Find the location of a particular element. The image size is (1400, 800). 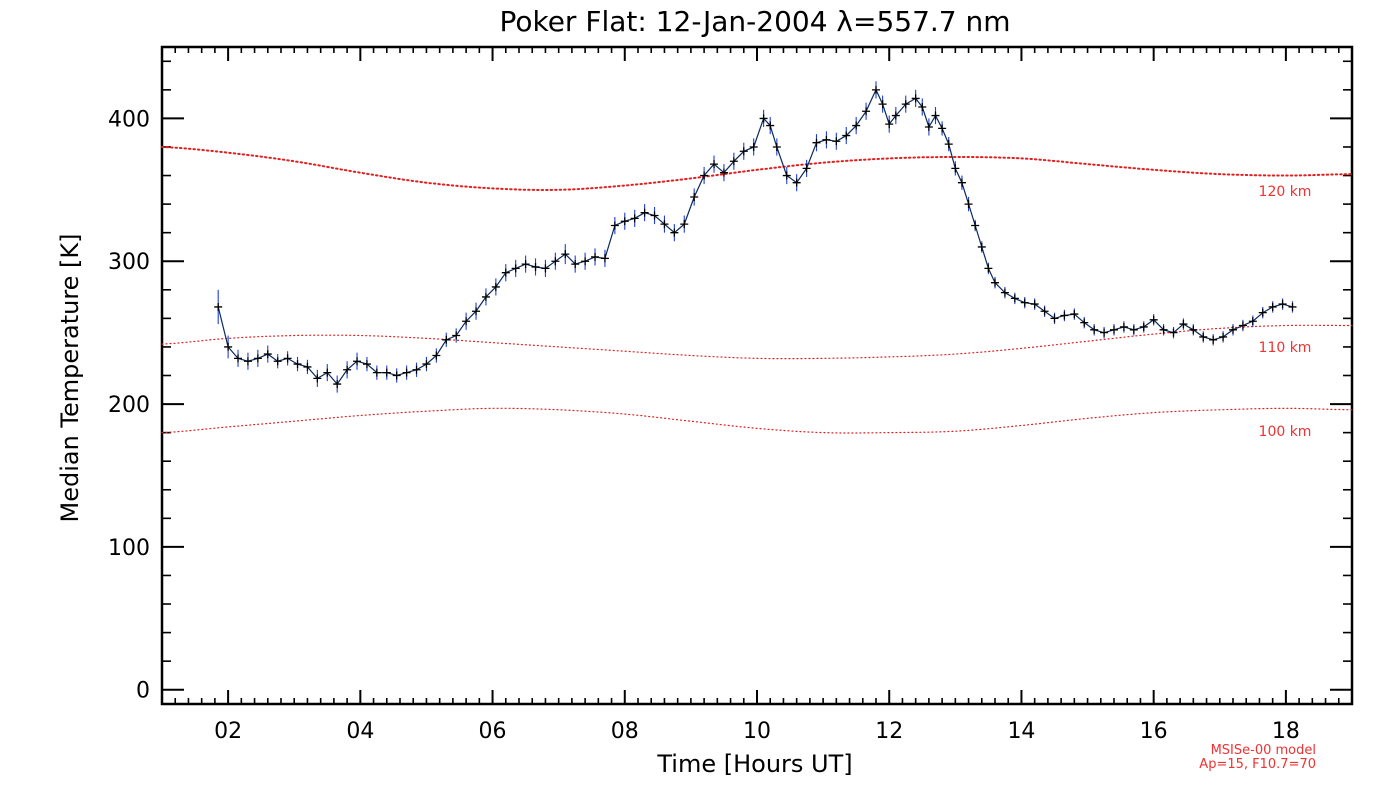

model-label-100km: 100 km is located at coordinates (1285, 432).